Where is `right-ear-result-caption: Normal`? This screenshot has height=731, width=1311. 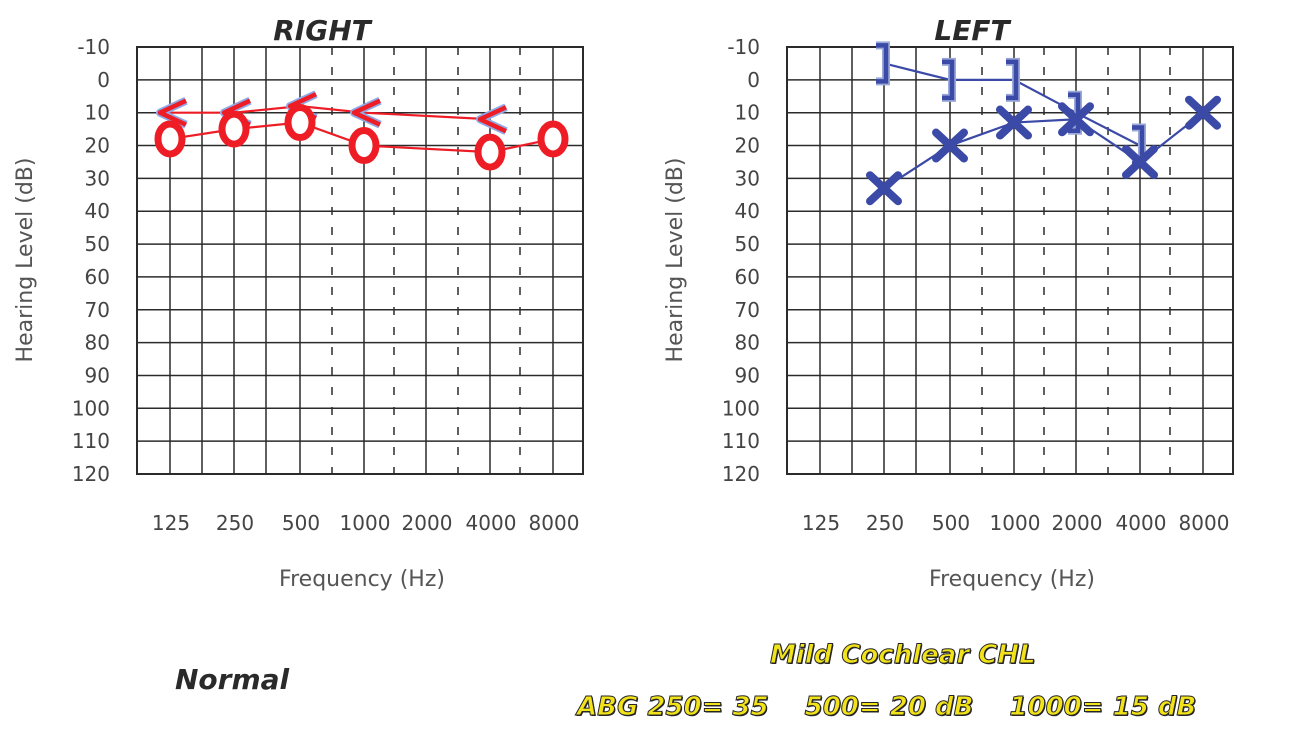 right-ear-result-caption: Normal is located at coordinates (232, 679).